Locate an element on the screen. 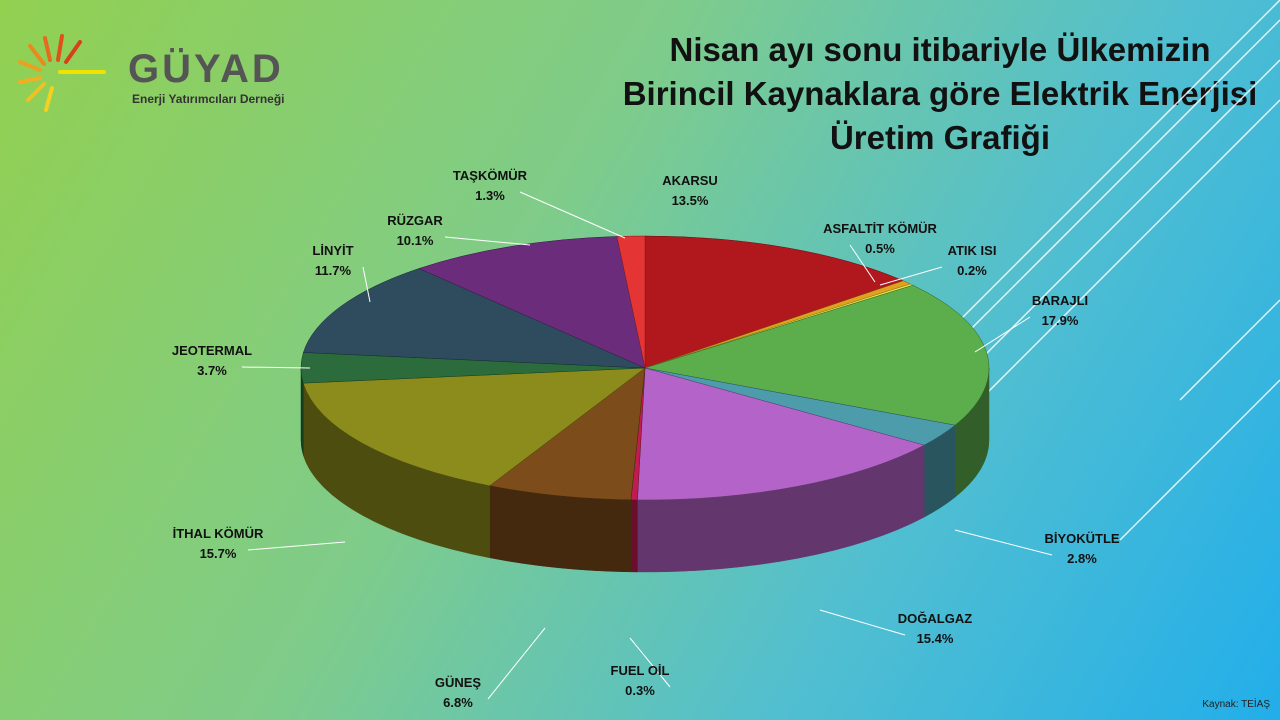 This screenshot has width=1280, height=720. value-label: 15.4% is located at coordinates (935, 638).